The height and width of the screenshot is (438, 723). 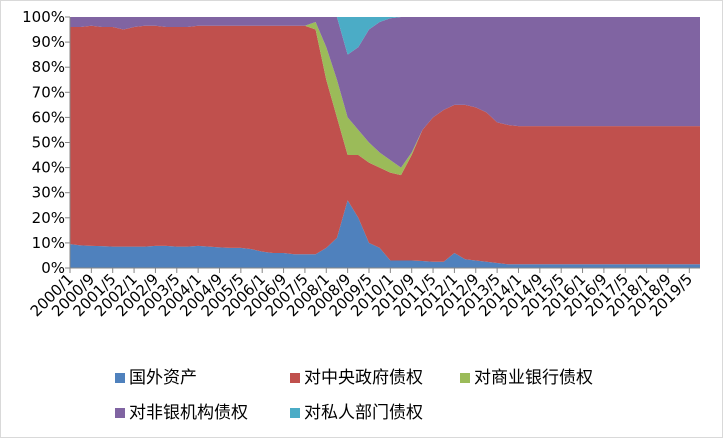 What do you see at coordinates (533, 378) in the screenshot?
I see `legend-label: 对商业银行债权` at bounding box center [533, 378].